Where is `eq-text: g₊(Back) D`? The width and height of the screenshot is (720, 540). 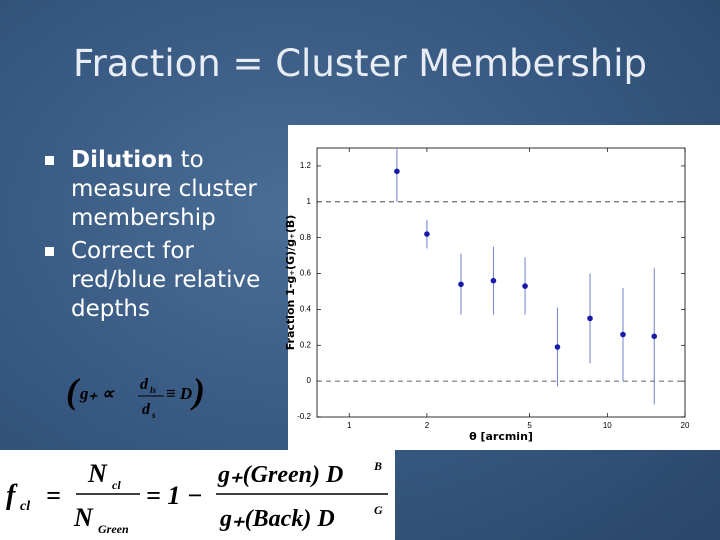 eq-text: g₊(Back) D is located at coordinates (277, 519).